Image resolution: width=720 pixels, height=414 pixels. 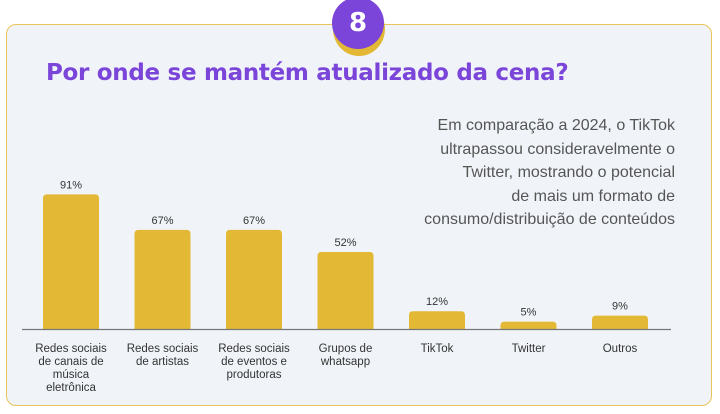 I want to click on category-label: de artistas, so click(x=162, y=362).